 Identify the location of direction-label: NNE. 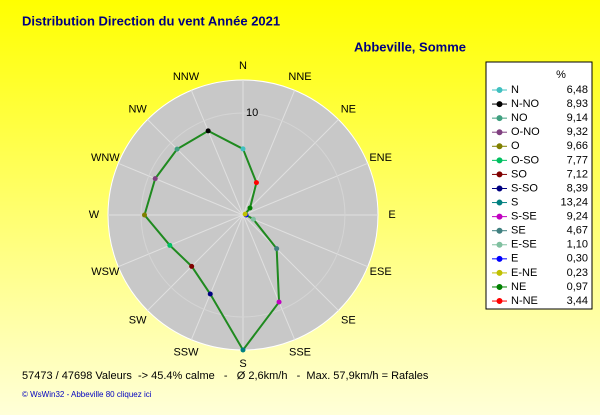
(299, 77).